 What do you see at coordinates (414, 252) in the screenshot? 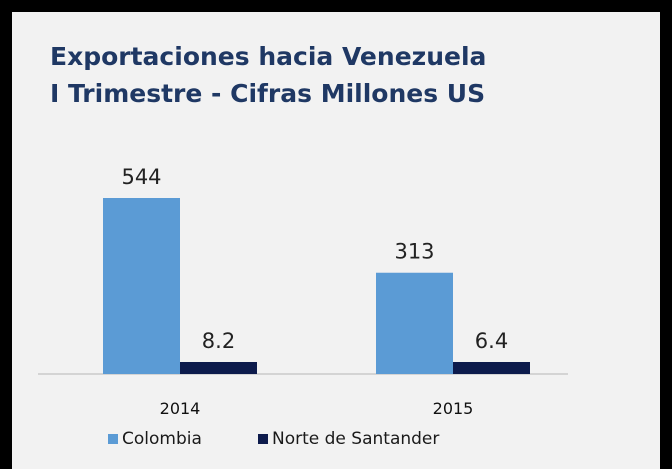
I see `data-label: 313` at bounding box center [414, 252].